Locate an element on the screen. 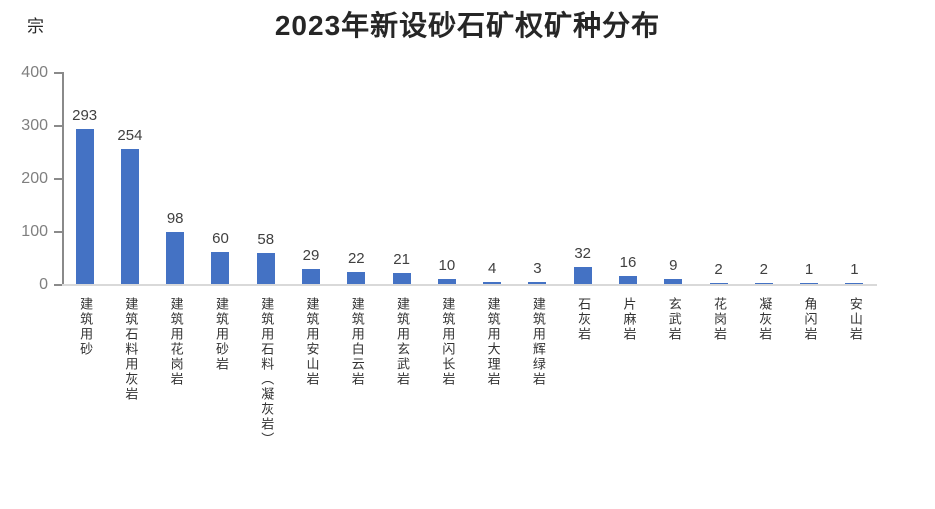  category-label: 凝灰岩 is located at coordinates (765, 319).